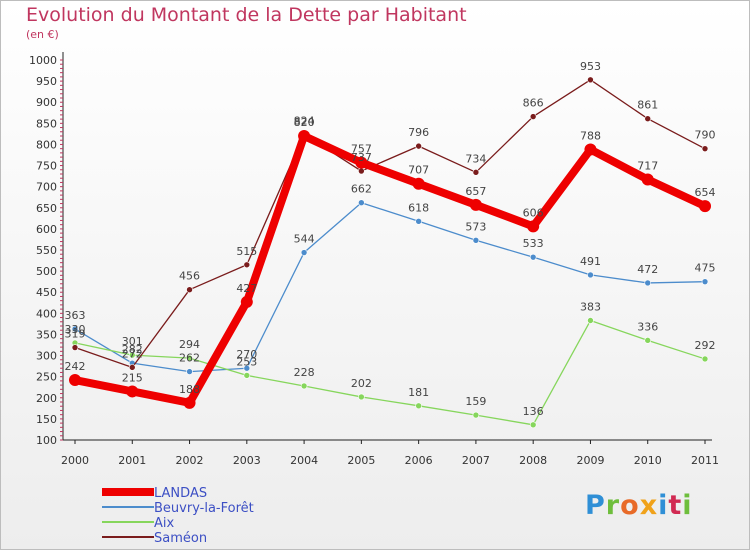 This screenshot has width=750, height=550. What do you see at coordinates (705, 268) in the screenshot?
I see `data-label: 475` at bounding box center [705, 268].